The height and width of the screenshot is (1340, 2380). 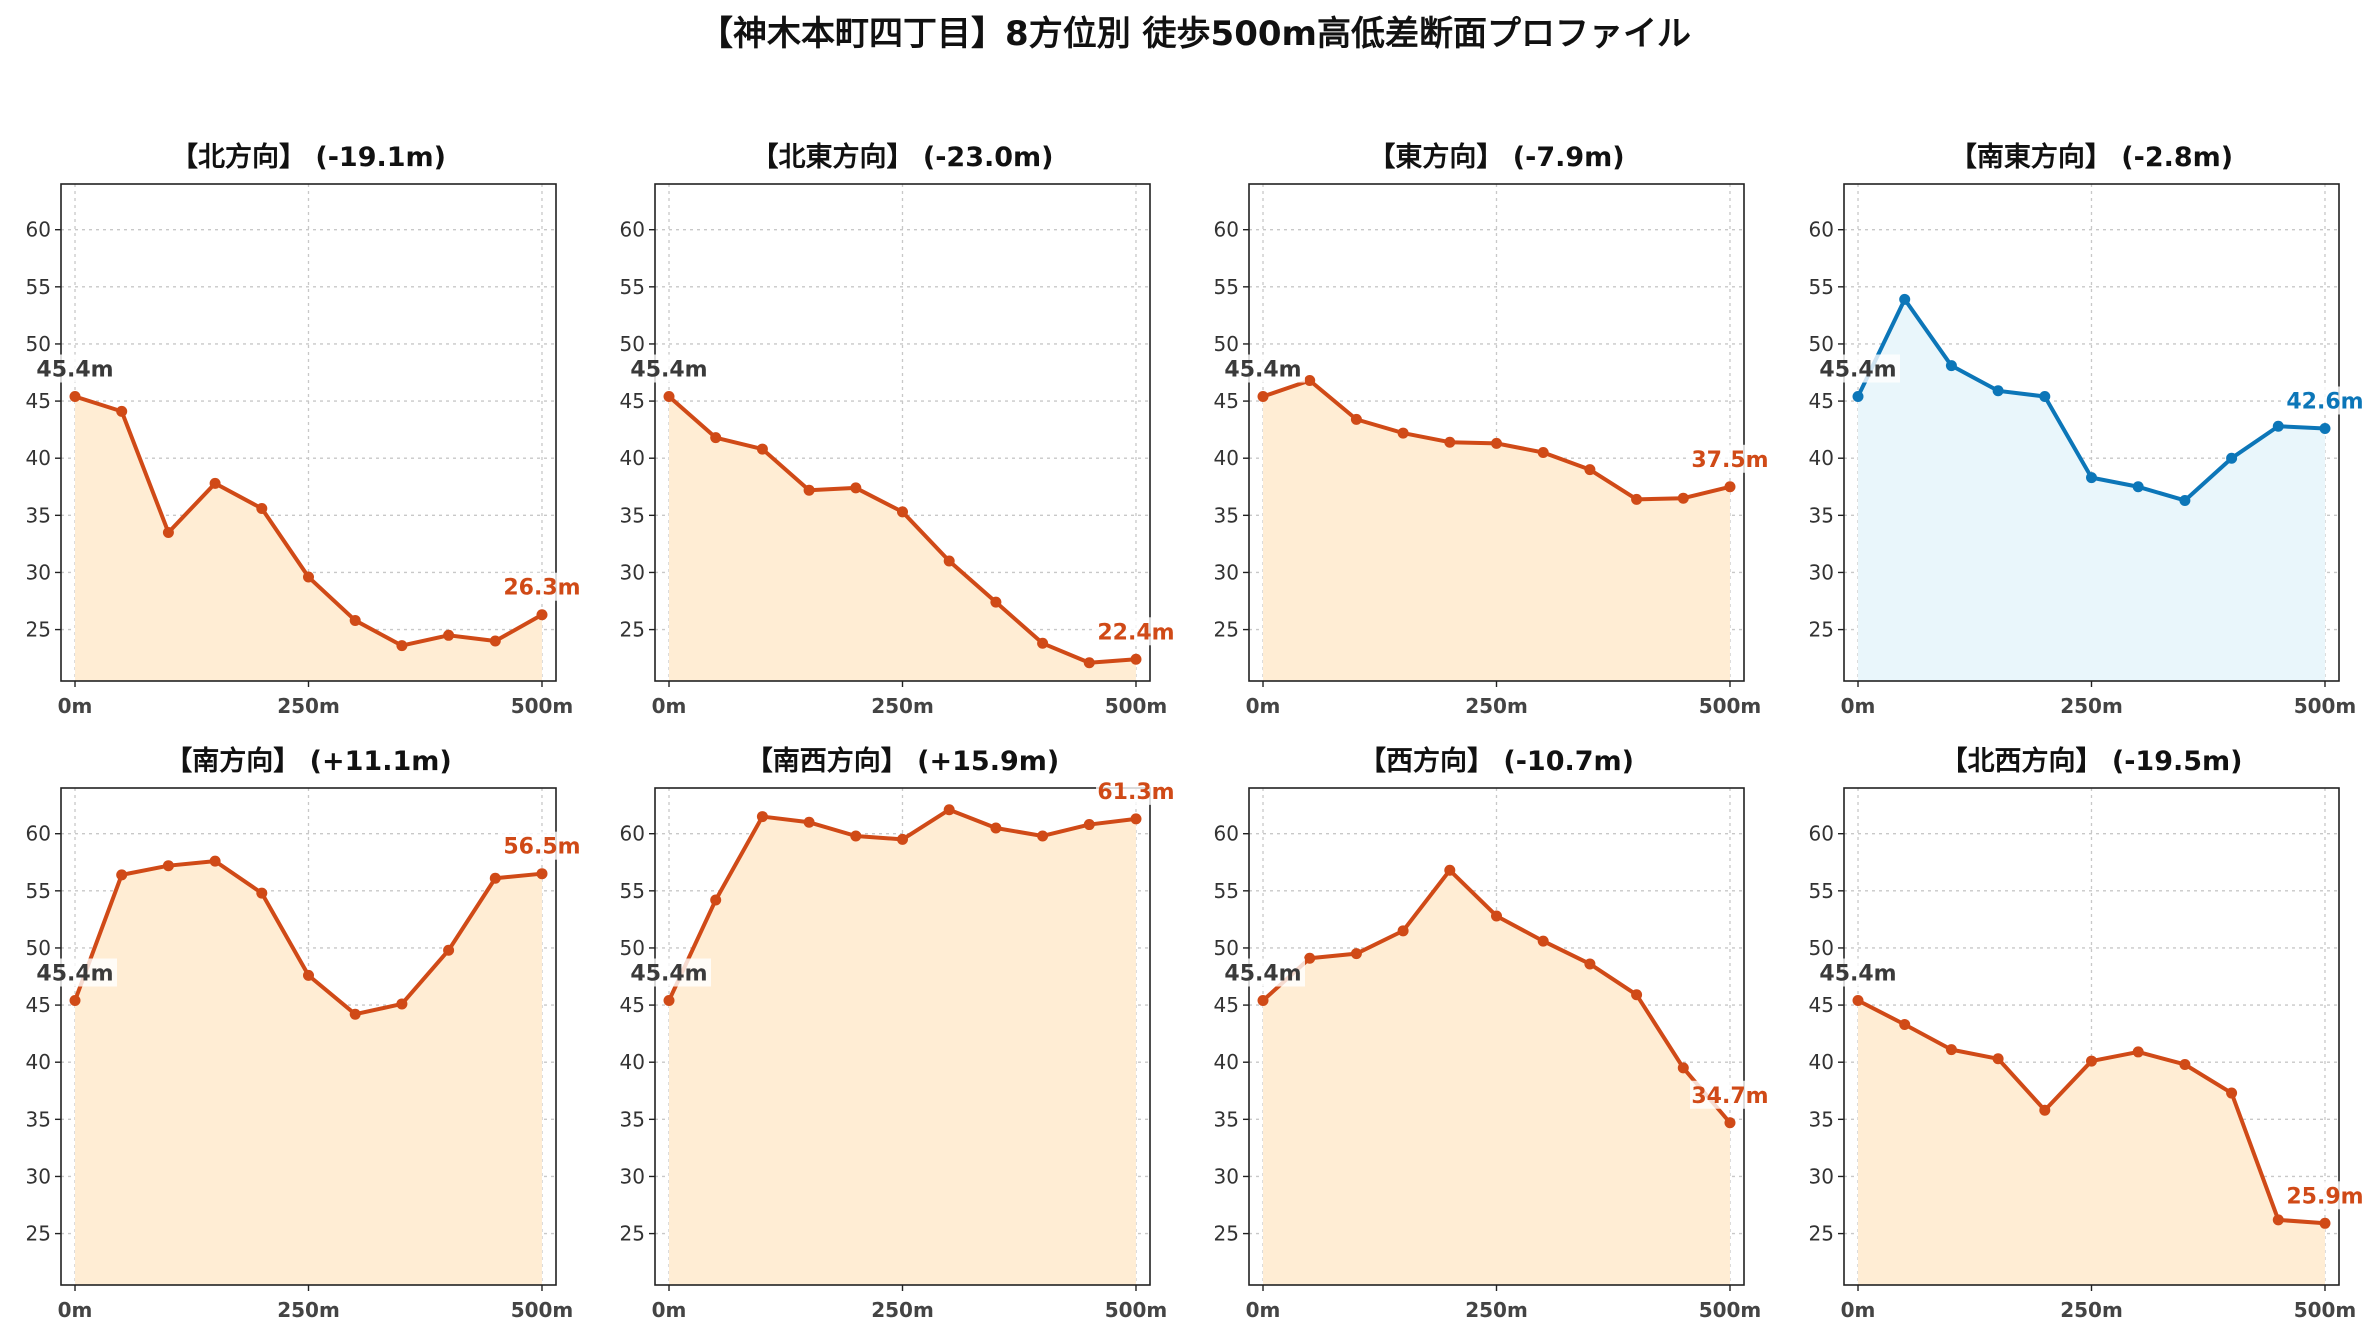 I want to click on end-label: 37.5m, so click(x=1729, y=460).